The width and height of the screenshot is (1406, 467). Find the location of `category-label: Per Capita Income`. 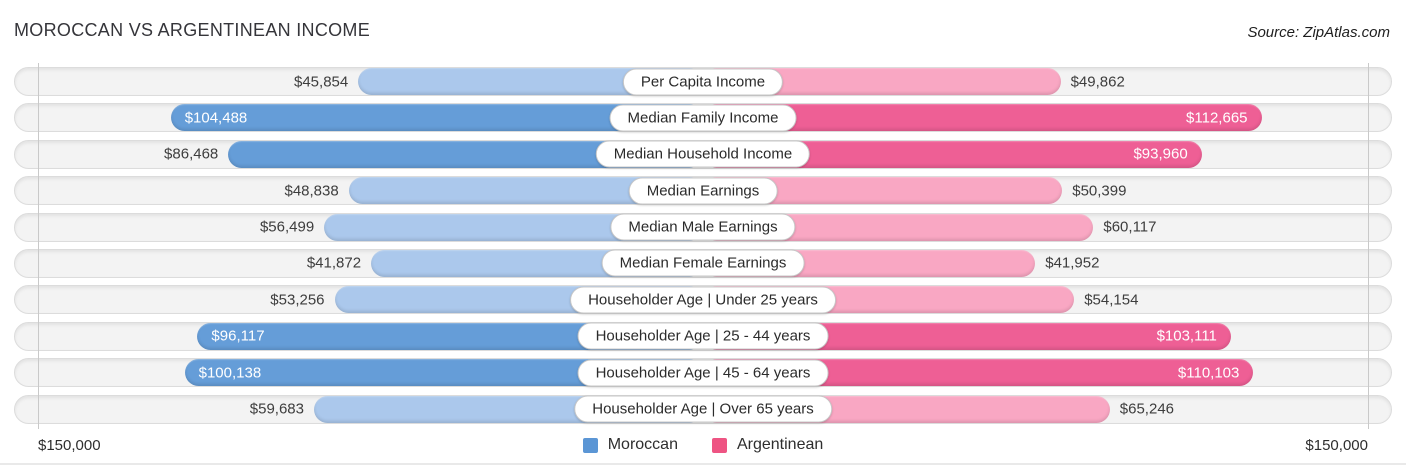

category-label: Per Capita Income is located at coordinates (703, 81).